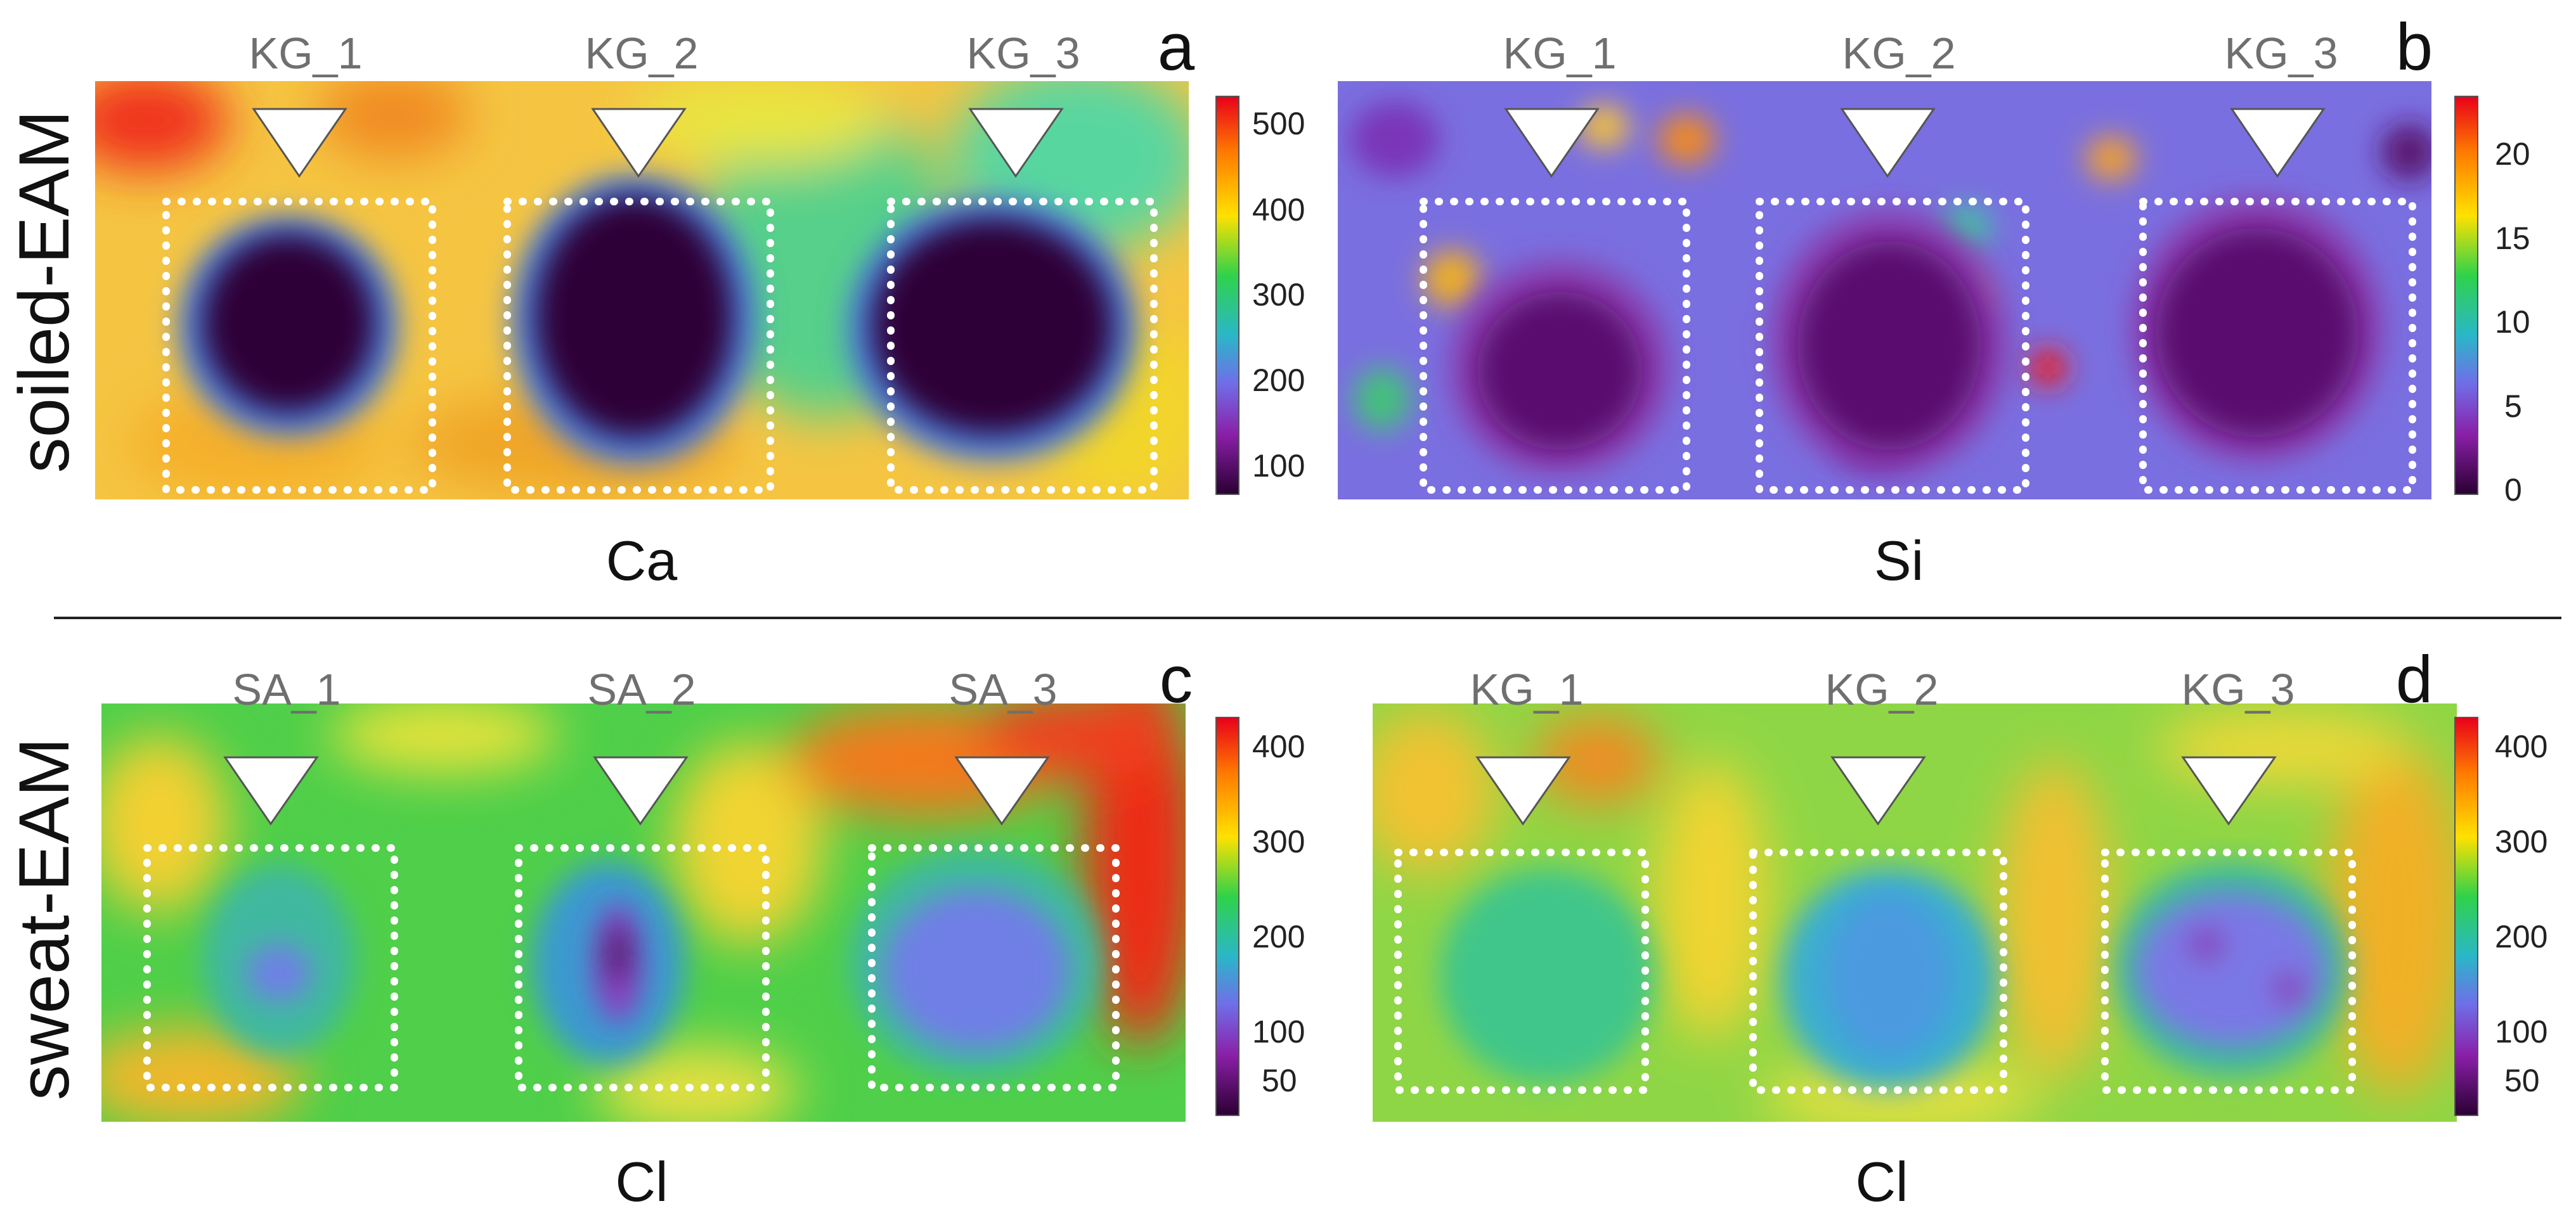  What do you see at coordinates (1176, 680) in the screenshot?
I see `panel-c-letter: c` at bounding box center [1176, 680].